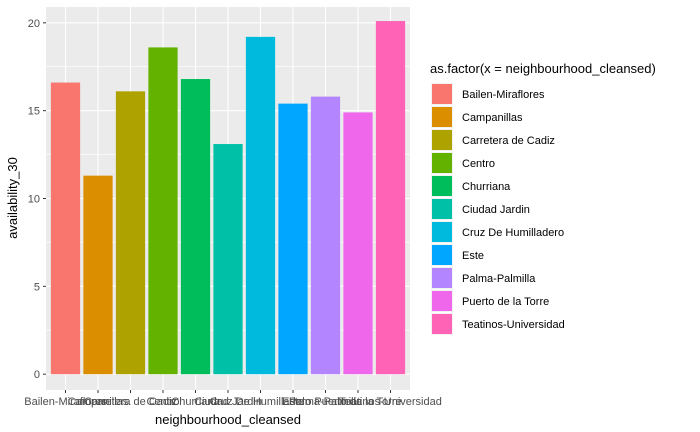 Image resolution: width=700 pixels, height=432 pixels. I want to click on legend-label: Este, so click(473, 256).